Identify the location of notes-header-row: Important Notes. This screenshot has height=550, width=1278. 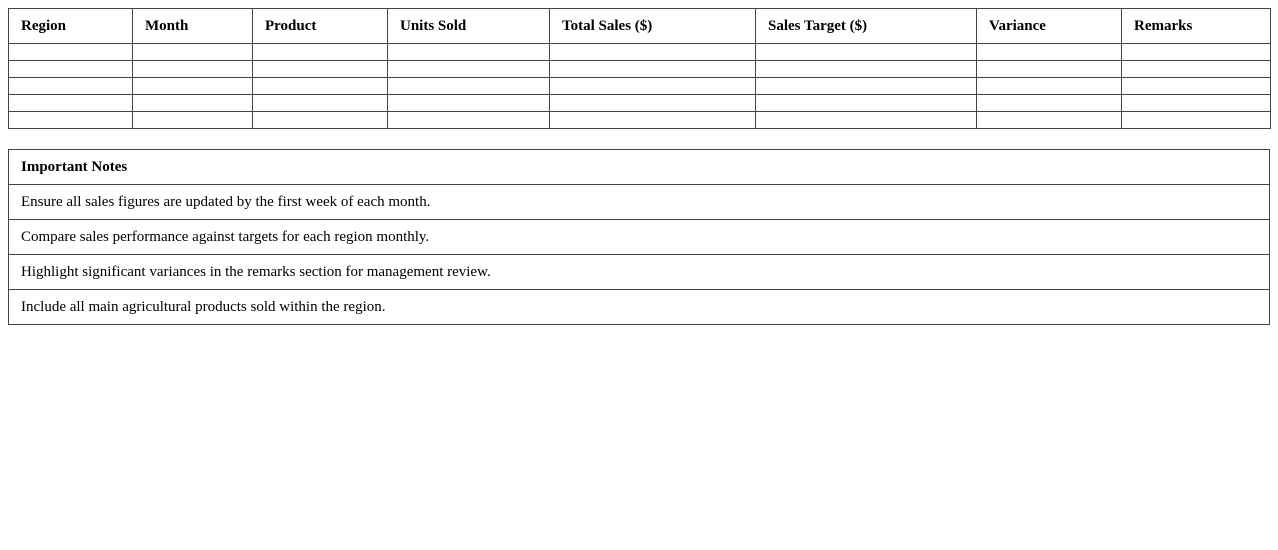
(639, 167).